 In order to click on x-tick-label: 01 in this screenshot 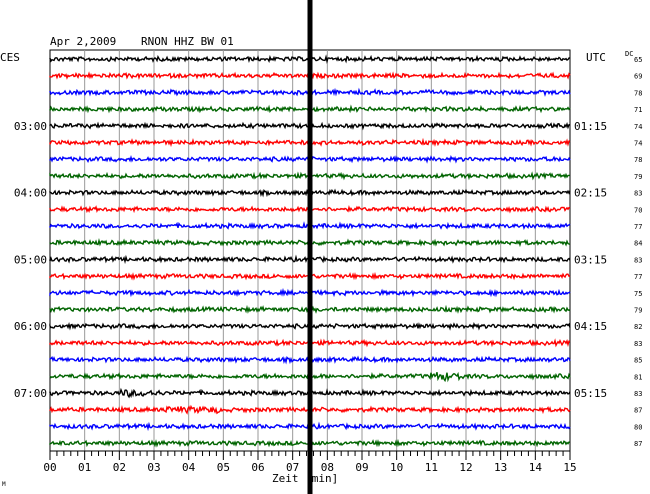, I will do `click(84, 467)`.